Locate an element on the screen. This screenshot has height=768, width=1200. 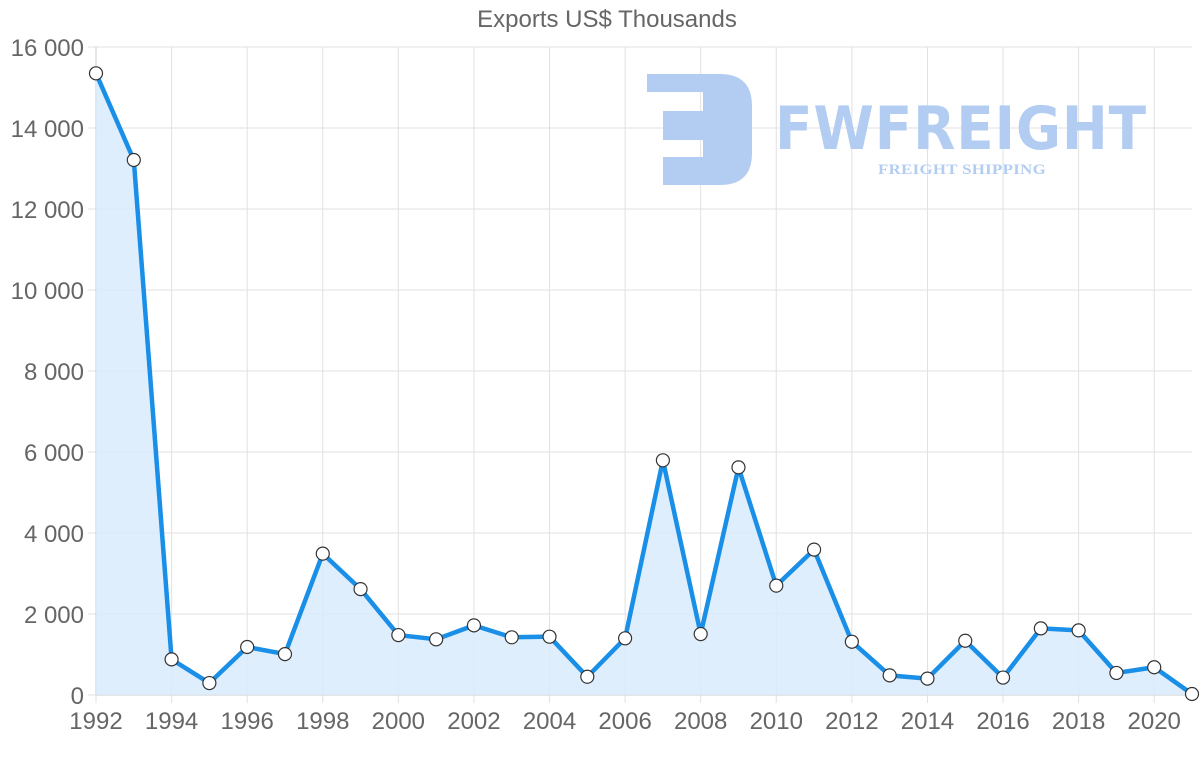
x-tick-label: 2006 is located at coordinates (624, 721).